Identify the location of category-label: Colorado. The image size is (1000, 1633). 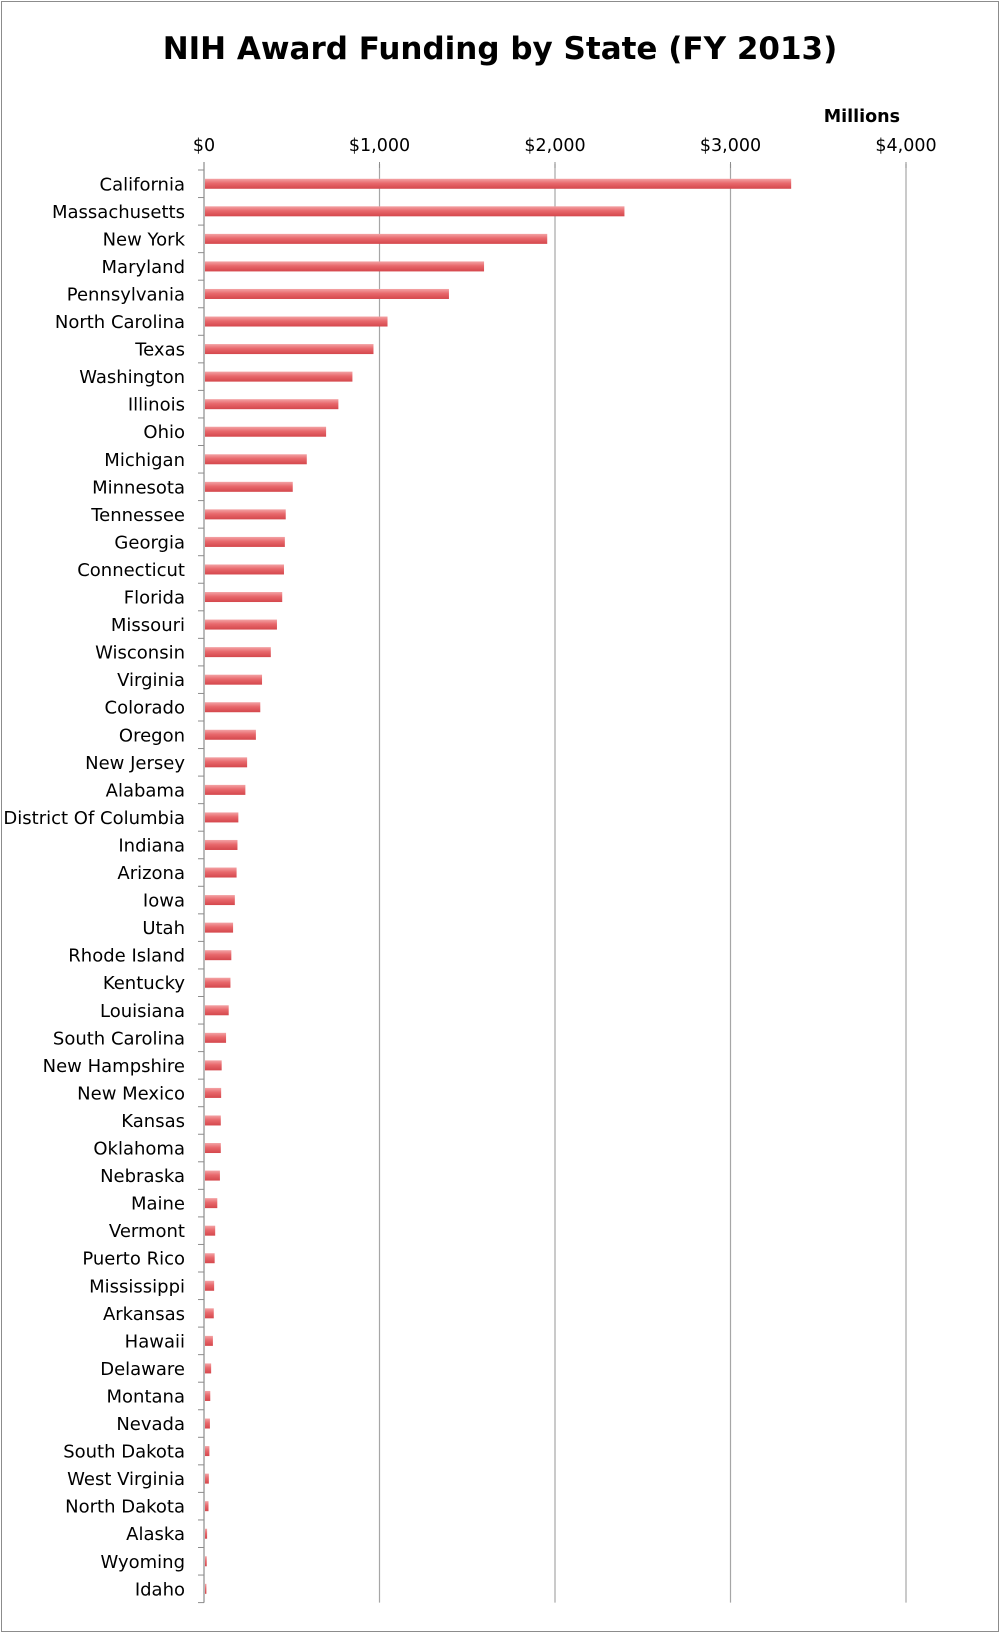
(145, 708).